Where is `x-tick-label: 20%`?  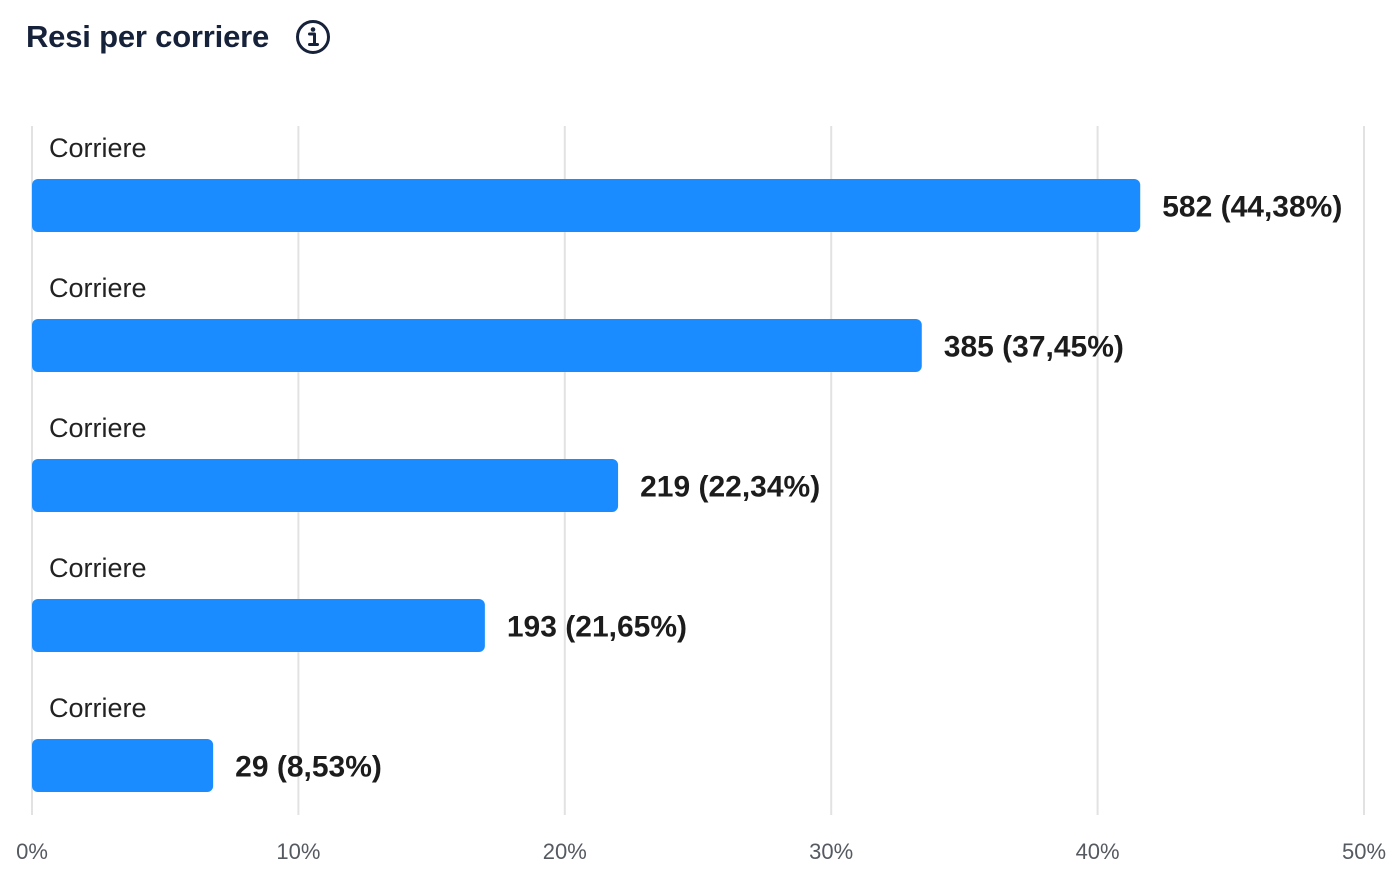 x-tick-label: 20% is located at coordinates (565, 851).